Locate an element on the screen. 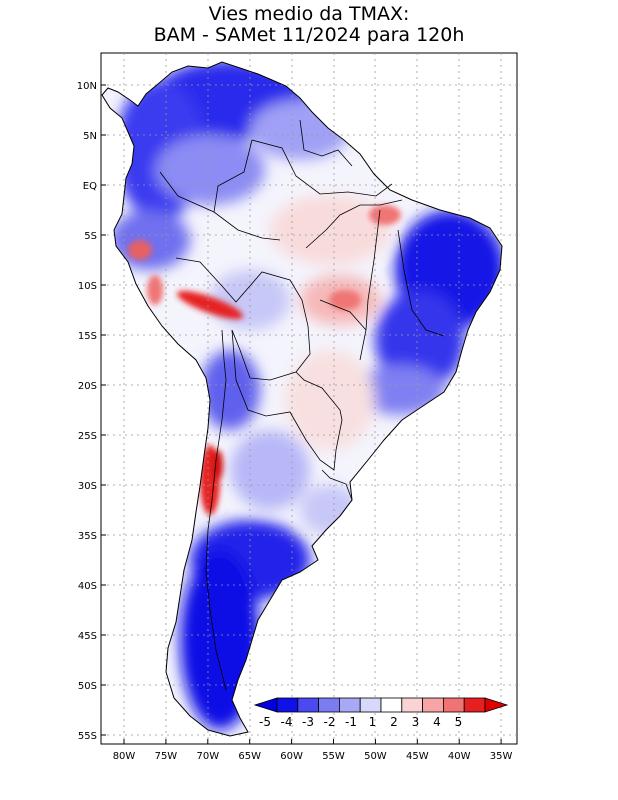 The image size is (618, 800). lon-tick-label: 50W is located at coordinates (375, 756).